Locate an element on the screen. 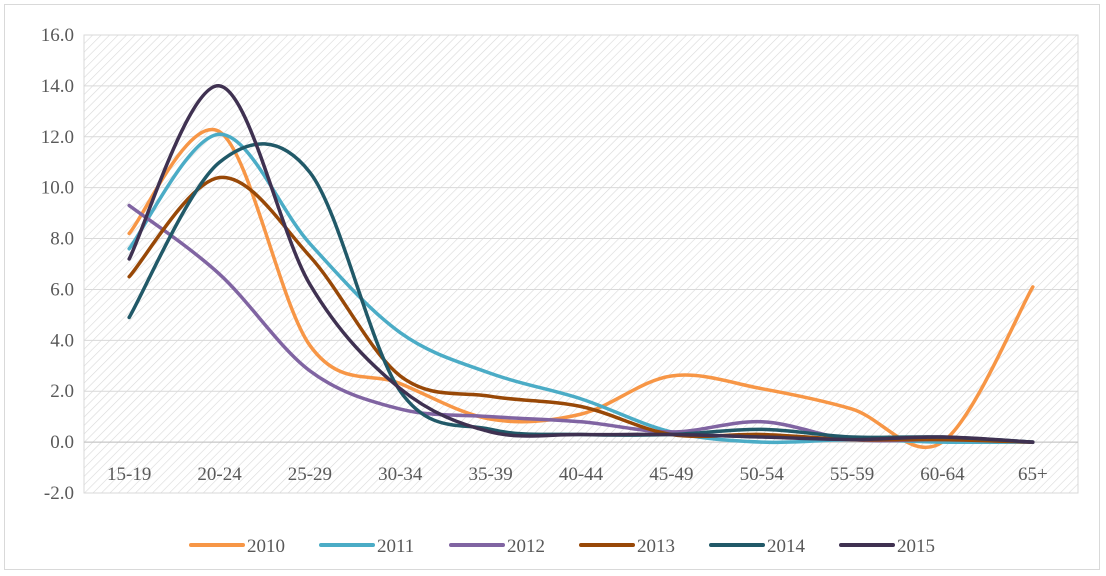 The width and height of the screenshot is (1106, 576). y-tick-label: -2.0 is located at coordinates (59, 493).